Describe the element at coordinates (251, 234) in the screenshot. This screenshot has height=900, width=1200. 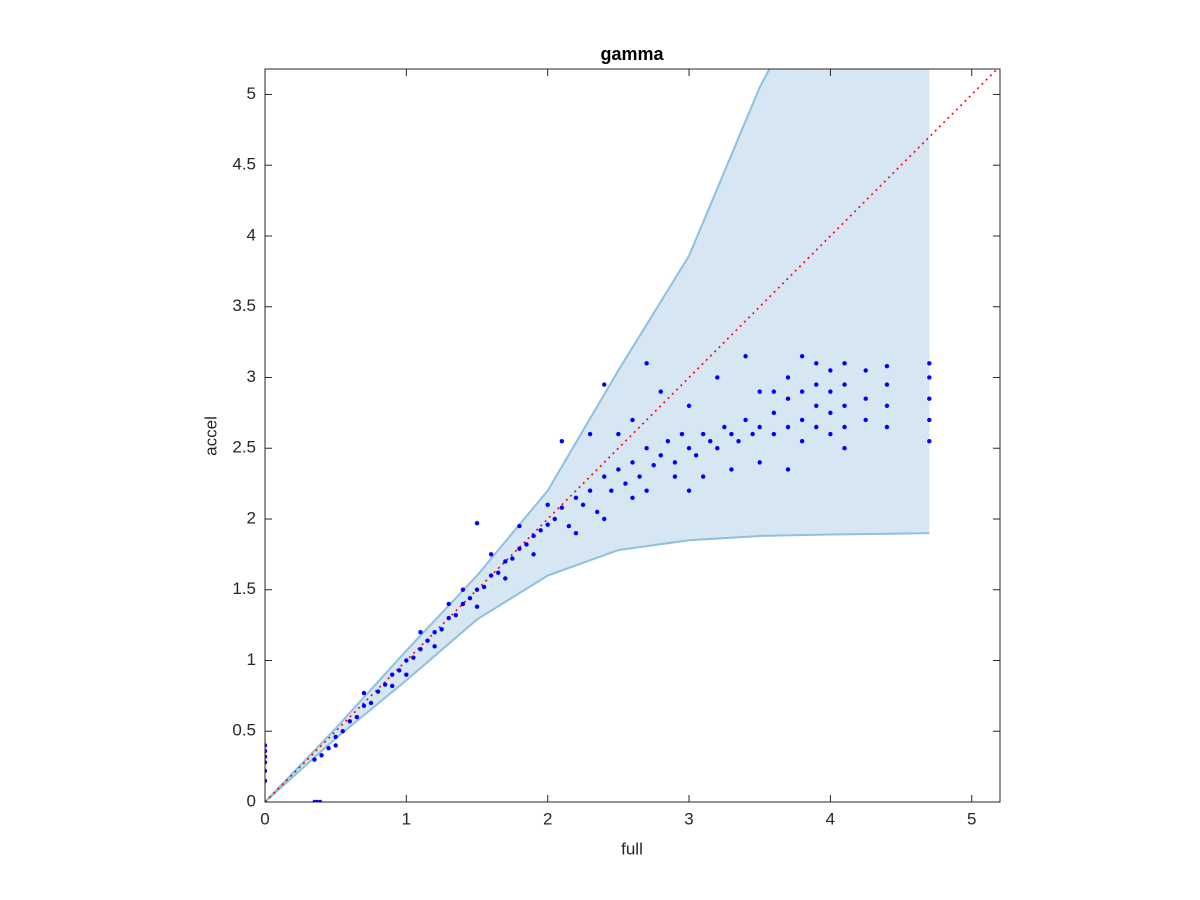
I see `y-tick-label: 4` at that location.